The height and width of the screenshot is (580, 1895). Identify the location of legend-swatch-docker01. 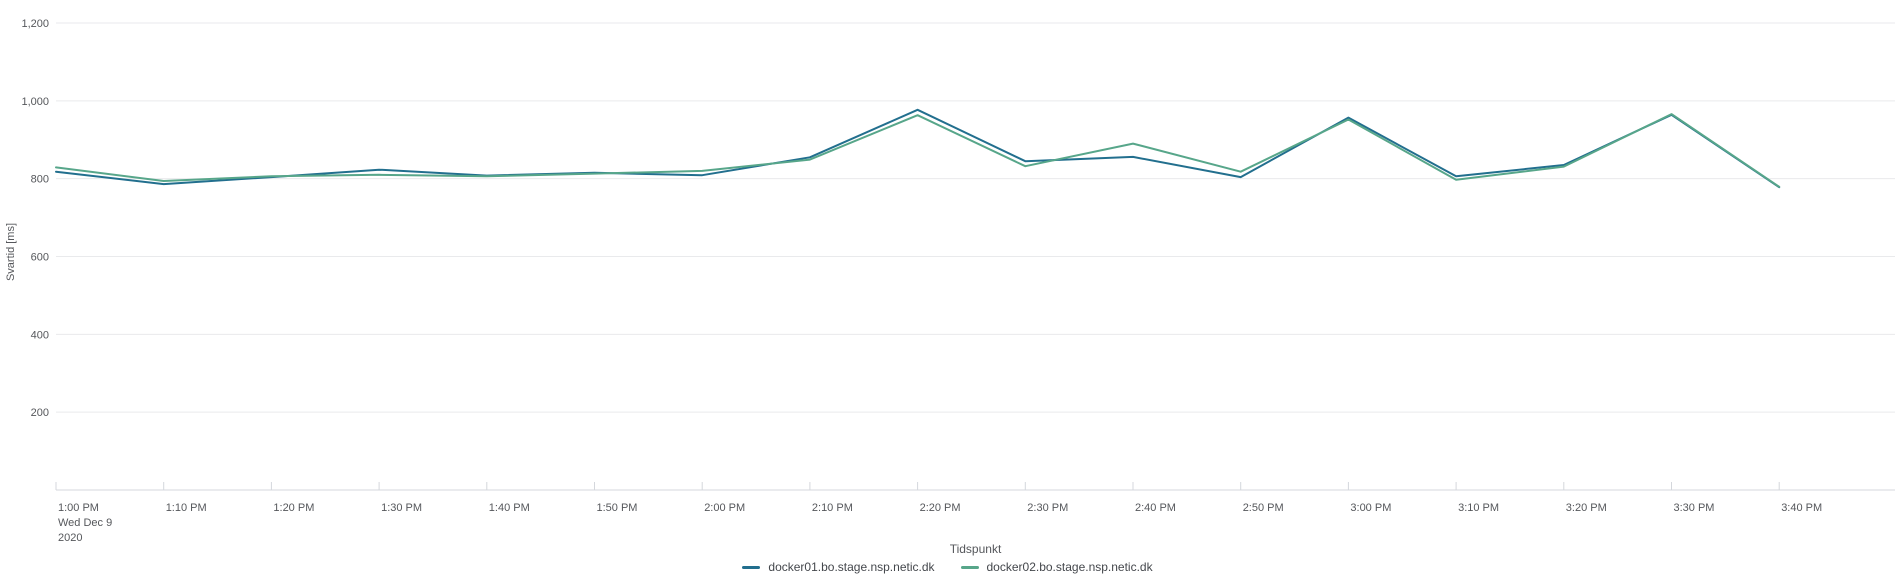
(751, 567).